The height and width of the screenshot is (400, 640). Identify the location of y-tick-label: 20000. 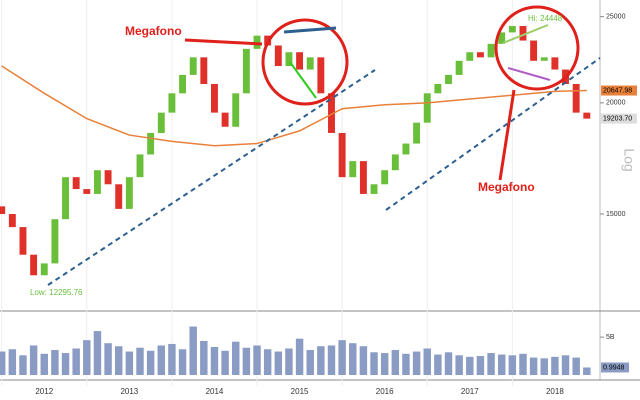
(616, 103).